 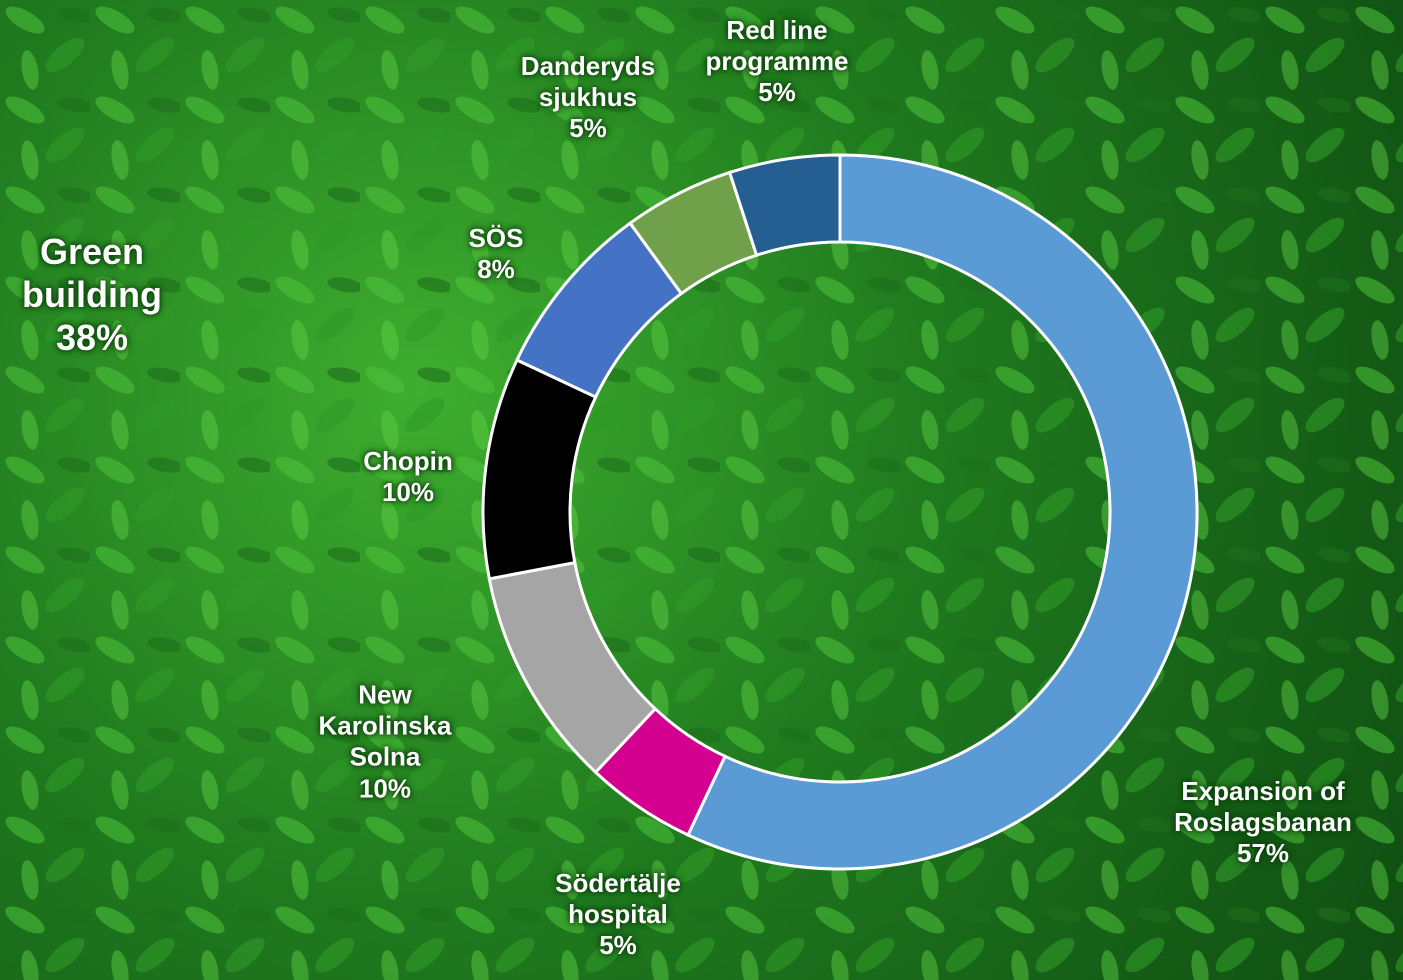 I want to click on category-label: Danderyds sjukhus, so click(x=588, y=82).